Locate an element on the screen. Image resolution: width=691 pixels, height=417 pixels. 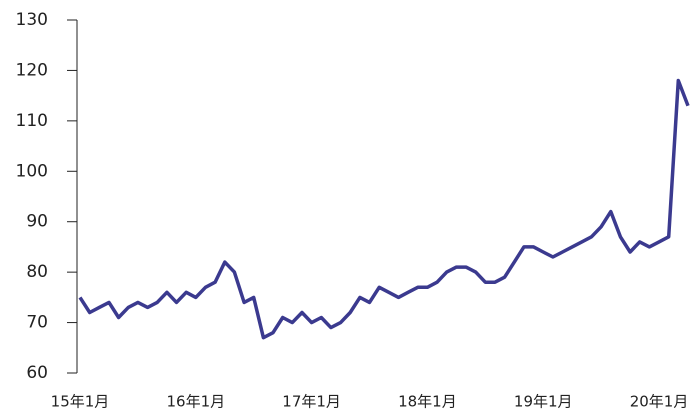
y-tick-label: 130 is located at coordinates (32, 20).